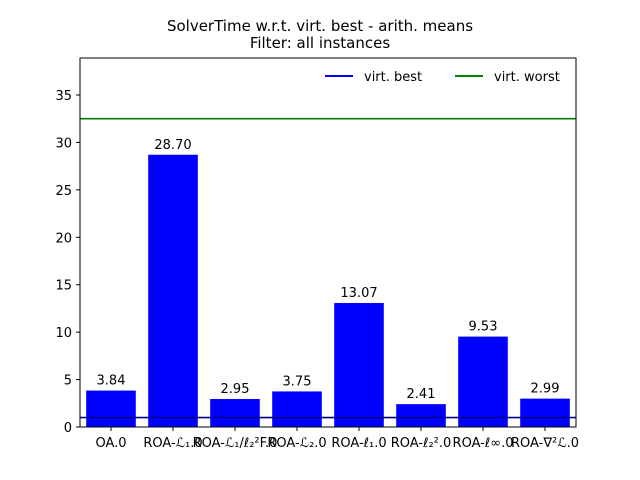 This screenshot has width=640, height=480. What do you see at coordinates (63, 96) in the screenshot?
I see `y-tick-label: 35` at bounding box center [63, 96].